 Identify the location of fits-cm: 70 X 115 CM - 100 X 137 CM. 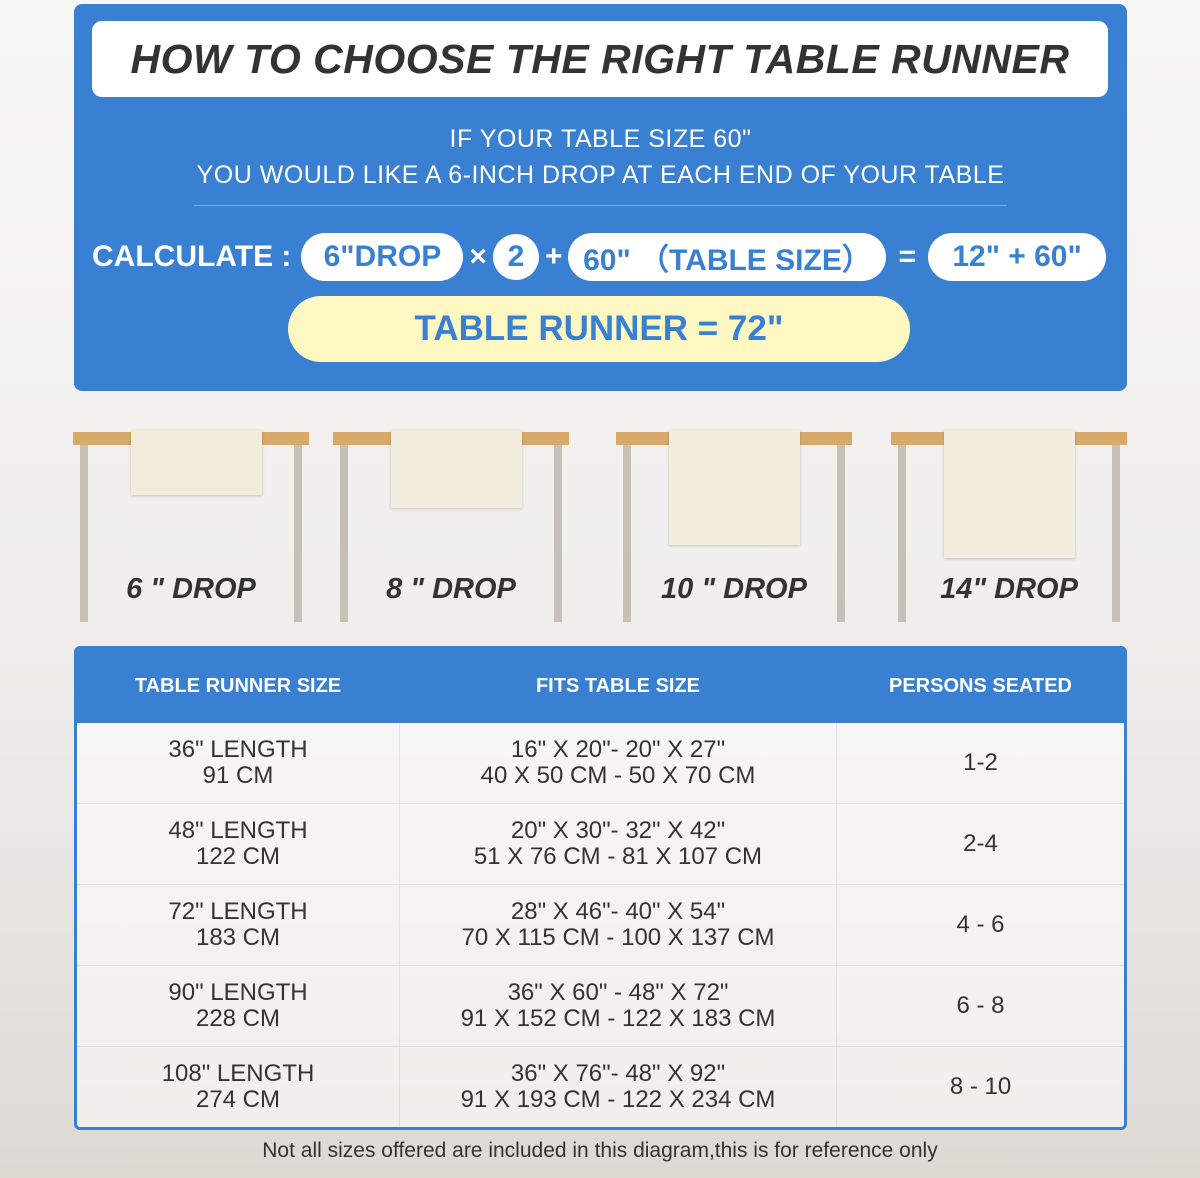
(618, 937).